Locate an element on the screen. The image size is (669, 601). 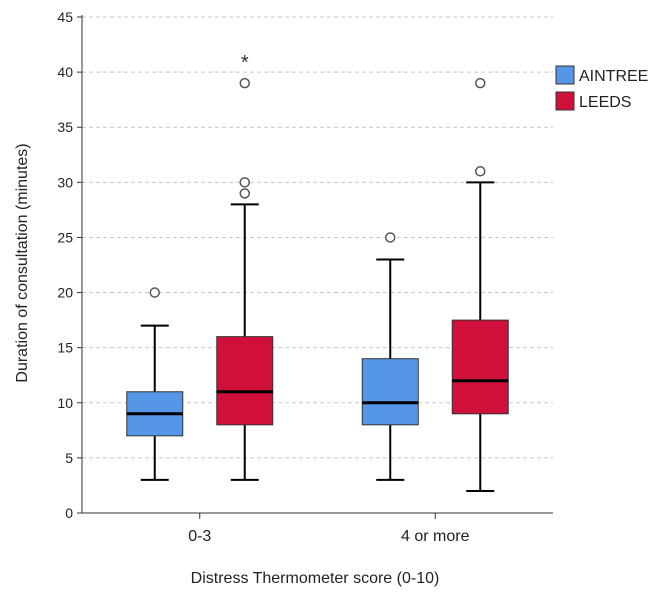
y-tick-label: 35 is located at coordinates (65, 127).